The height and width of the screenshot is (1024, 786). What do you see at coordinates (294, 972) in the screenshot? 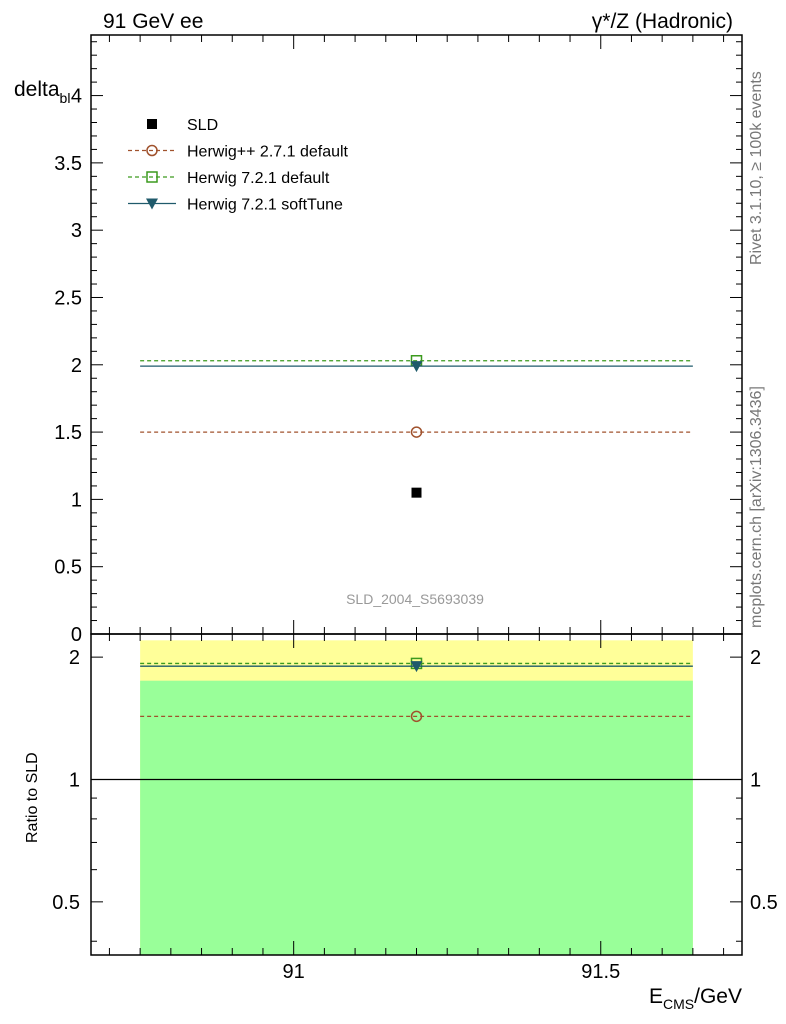
I see `x-tick-label-0: 91` at bounding box center [294, 972].